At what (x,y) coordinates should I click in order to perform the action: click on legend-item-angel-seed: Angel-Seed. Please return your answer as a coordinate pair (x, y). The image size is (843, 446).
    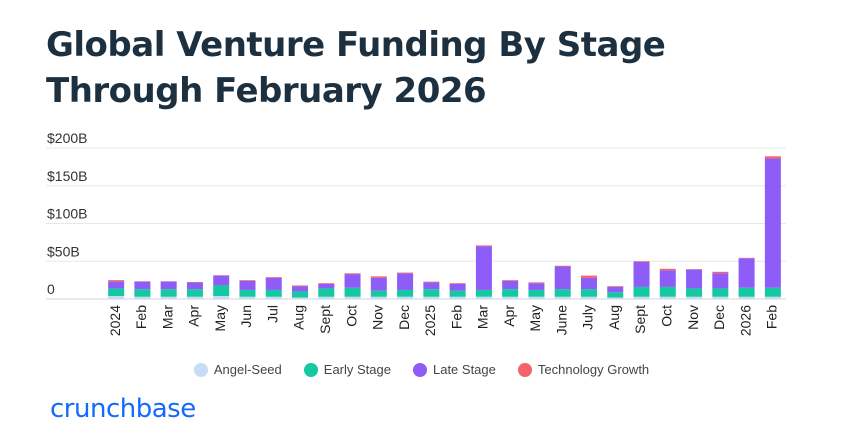
    Looking at the image, I should click on (237, 369).